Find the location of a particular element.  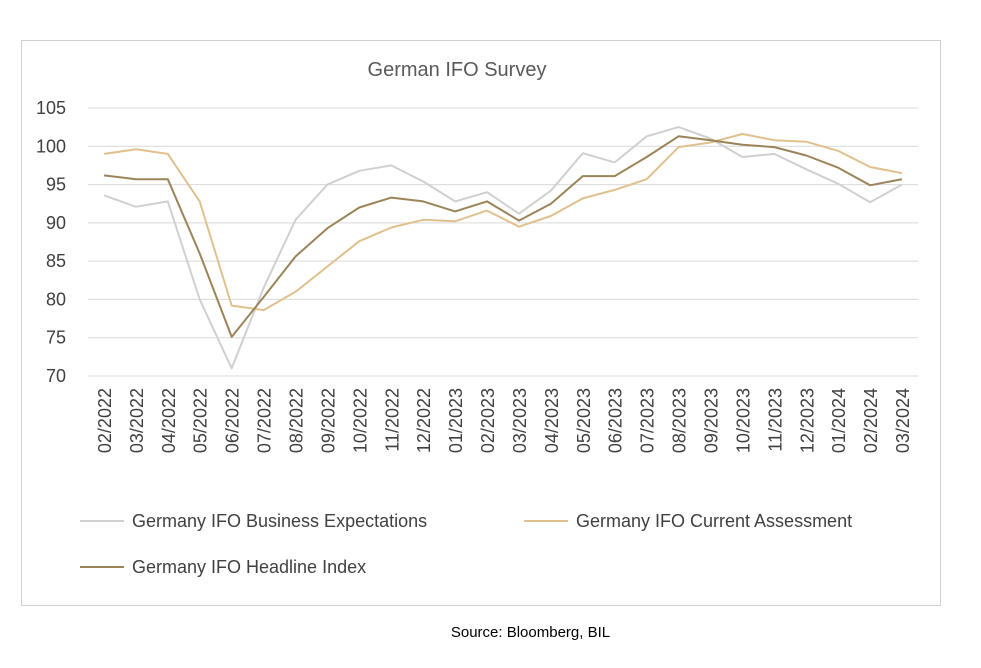

x-tick-label: 06/2022 is located at coordinates (233, 420).